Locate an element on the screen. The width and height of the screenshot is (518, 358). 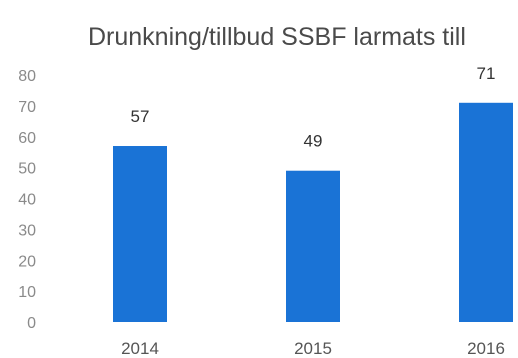
y-tick-label: 40 is located at coordinates (27, 200).